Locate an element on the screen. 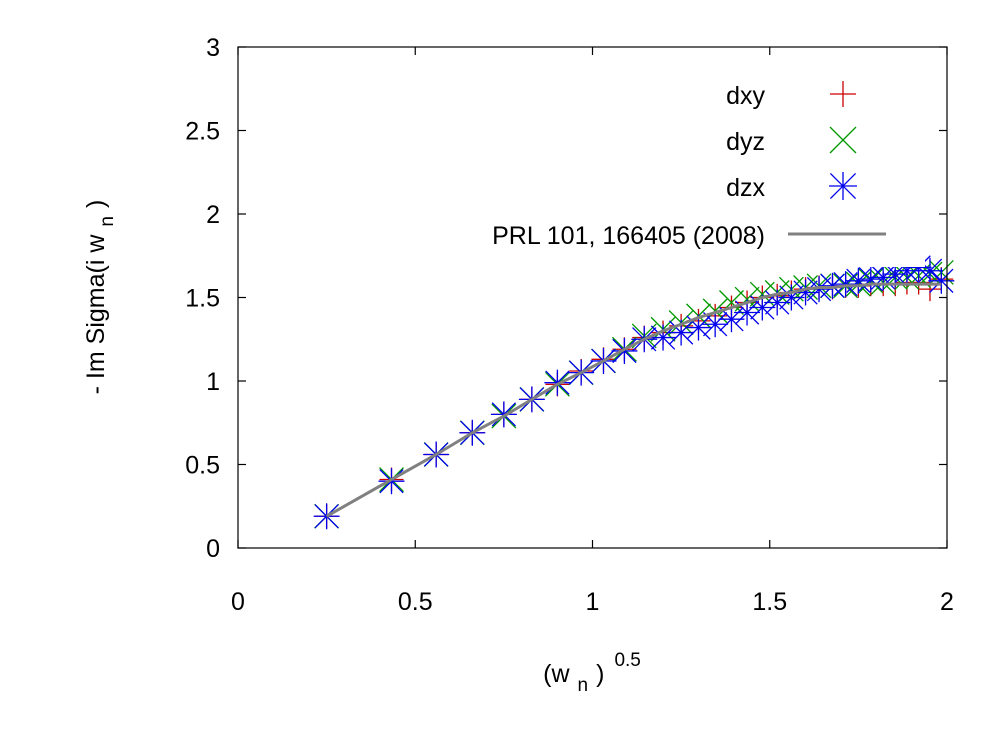 The image size is (1000, 750). x-axis-label: (w n) 0.5 is located at coordinates (592, 673).